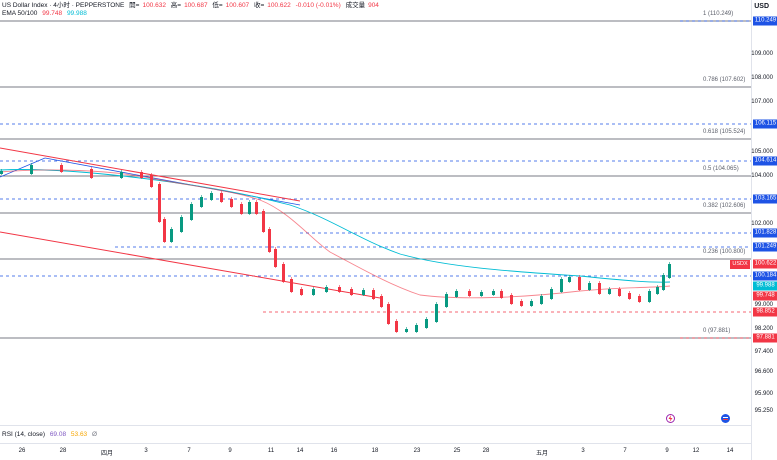 The height and width of the screenshot is (460, 777). Describe the element at coordinates (765, 264) in the screenshot. I see `current-price-badge: 100.622` at that location.